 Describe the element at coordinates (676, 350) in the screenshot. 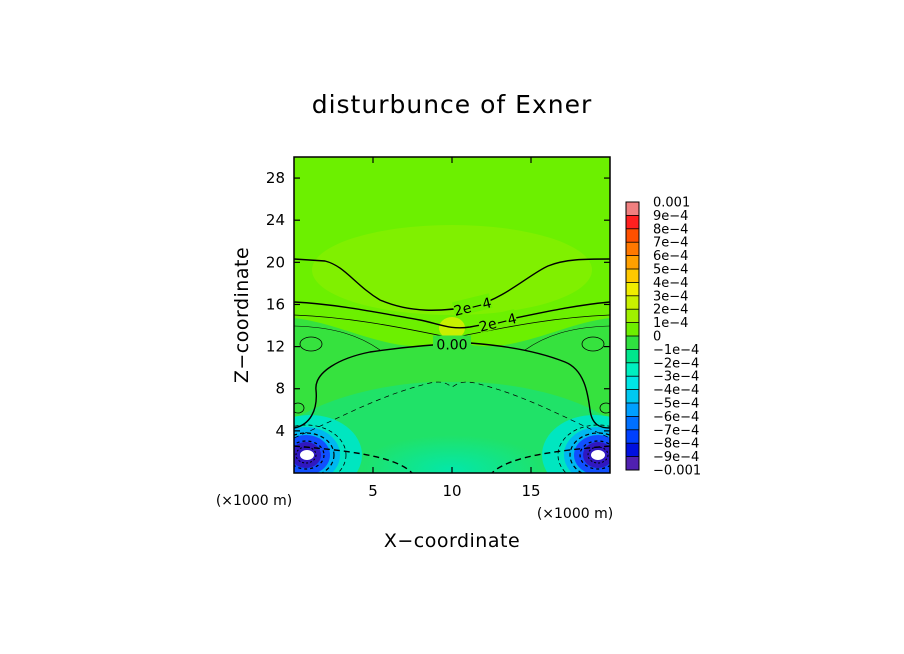

I see `colorbar-label: −1e−4` at that location.